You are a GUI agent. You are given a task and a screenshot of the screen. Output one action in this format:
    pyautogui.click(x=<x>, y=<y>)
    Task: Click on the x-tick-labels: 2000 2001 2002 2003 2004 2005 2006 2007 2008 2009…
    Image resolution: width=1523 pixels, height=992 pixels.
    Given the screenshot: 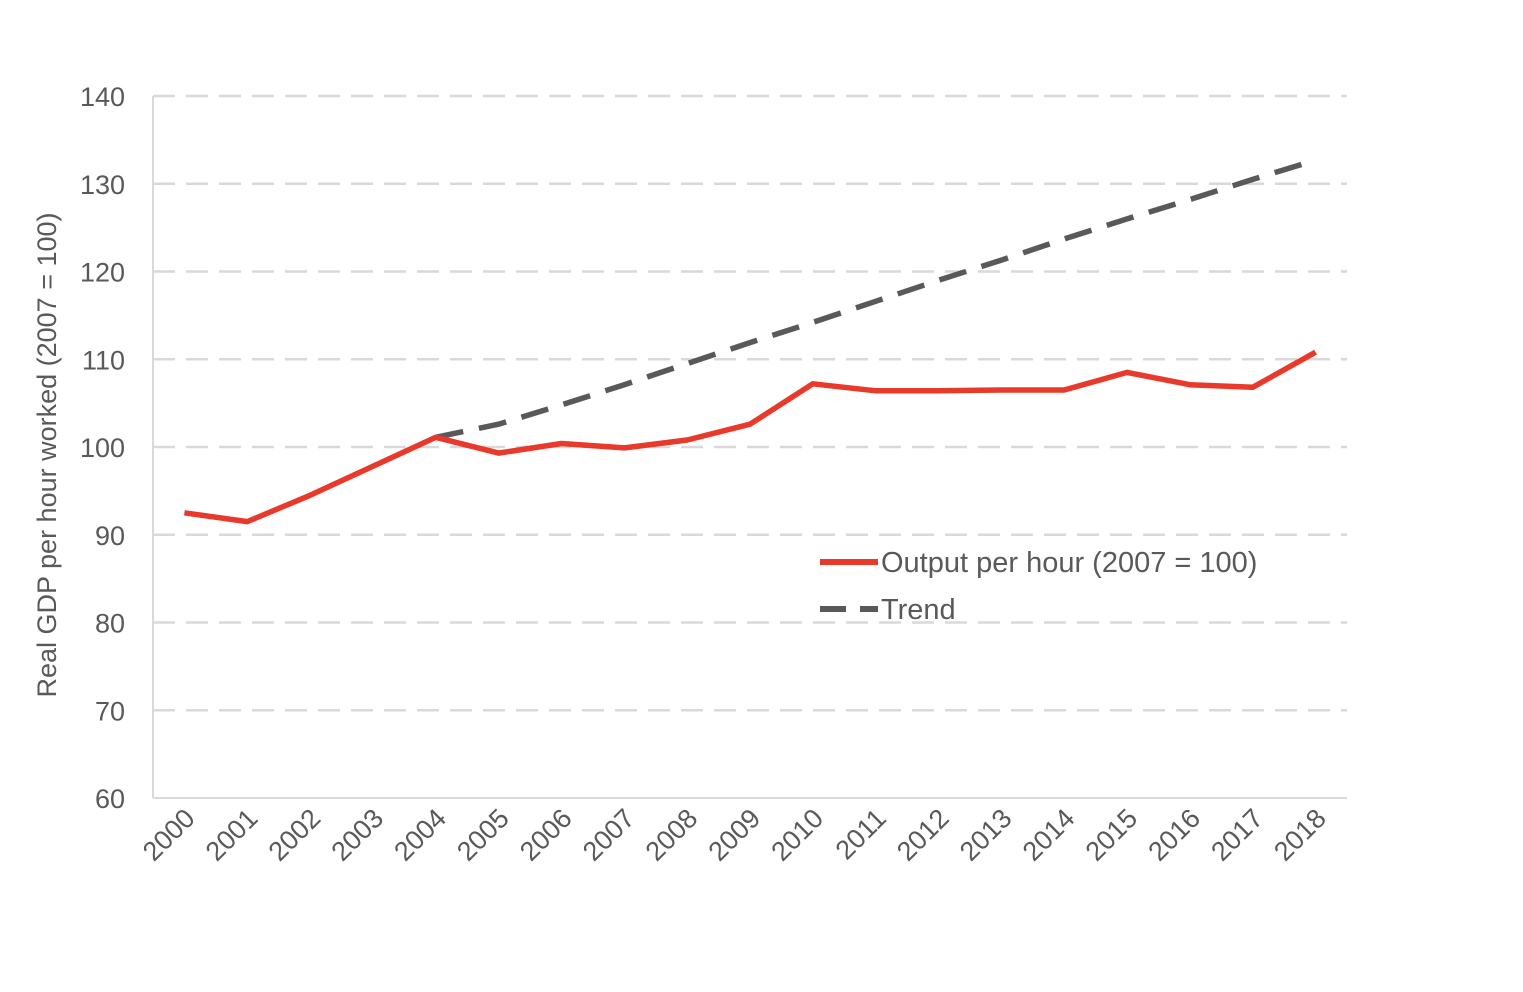 What is the action you would take?
    pyautogui.click(x=734, y=835)
    